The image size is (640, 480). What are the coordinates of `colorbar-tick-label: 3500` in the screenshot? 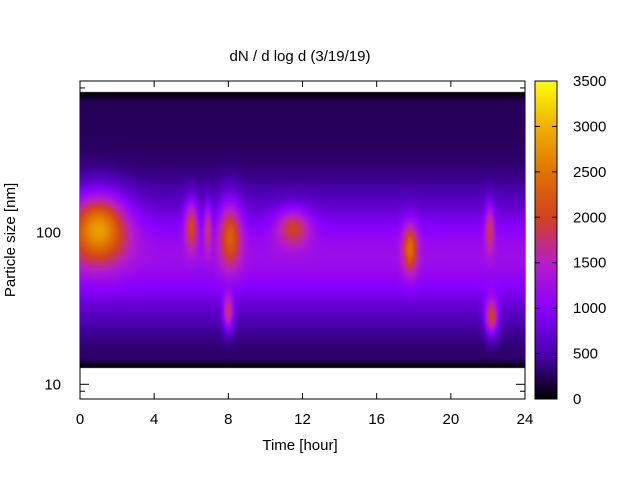 It's located at (589, 81).